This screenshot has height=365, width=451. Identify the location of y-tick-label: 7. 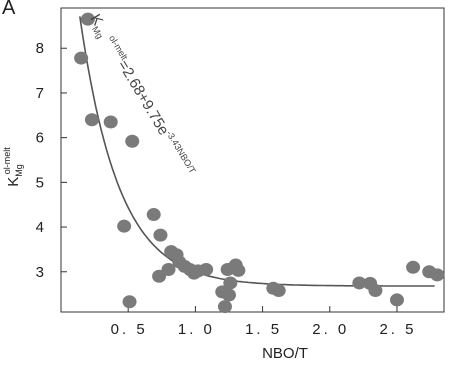
(40, 93).